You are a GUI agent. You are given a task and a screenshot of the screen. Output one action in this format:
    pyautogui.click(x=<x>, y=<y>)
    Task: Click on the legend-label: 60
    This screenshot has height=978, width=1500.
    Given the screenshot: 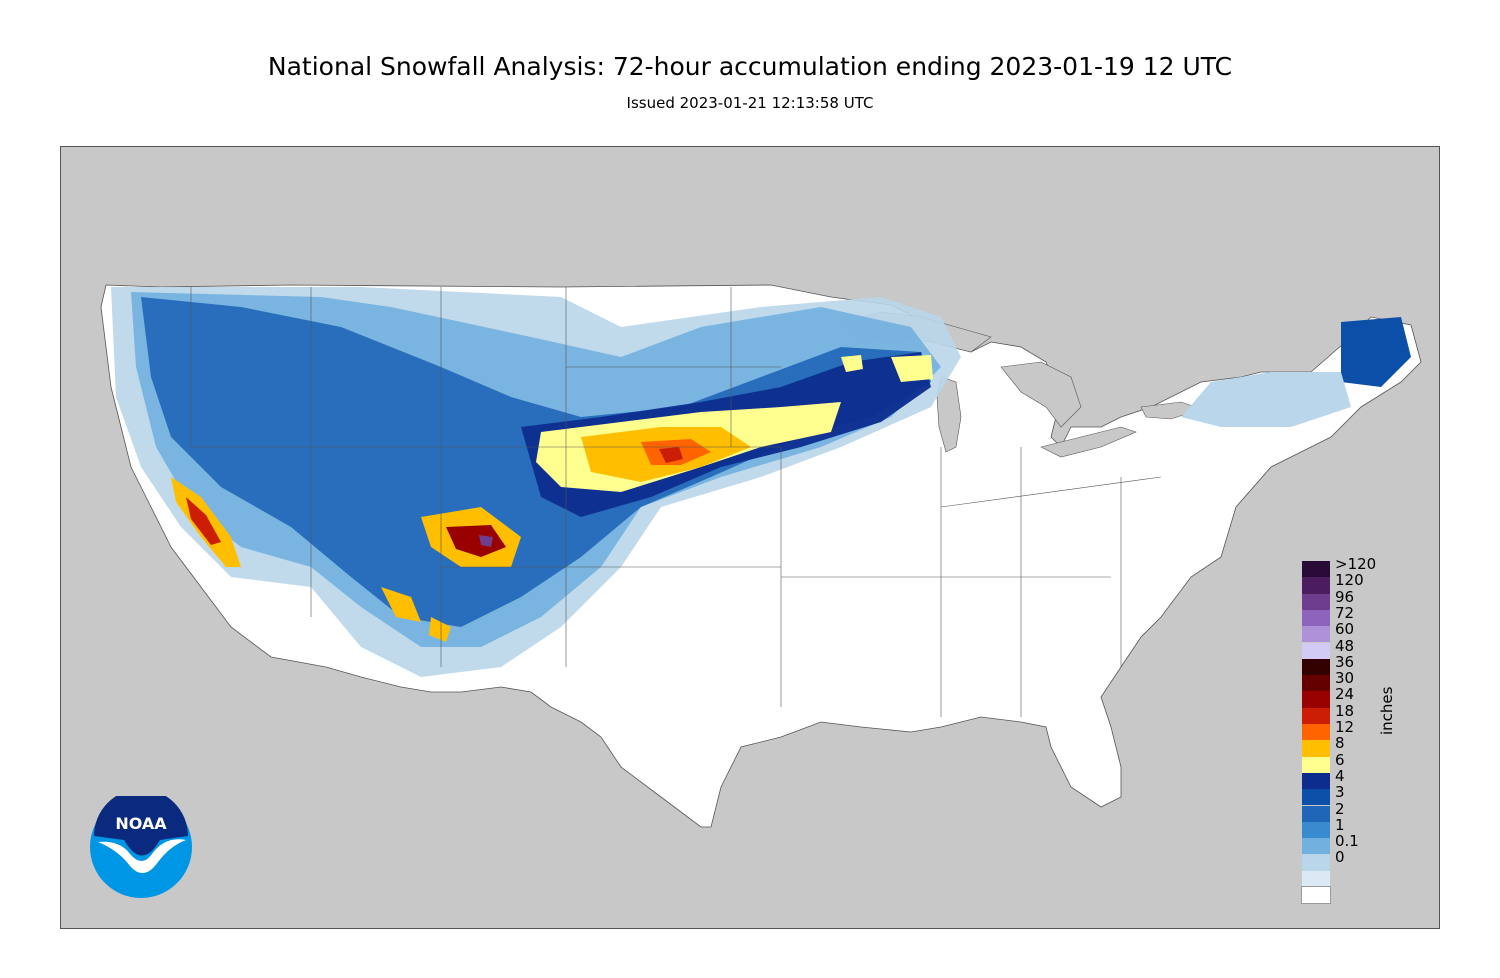 What is the action you would take?
    pyautogui.click(x=1345, y=629)
    